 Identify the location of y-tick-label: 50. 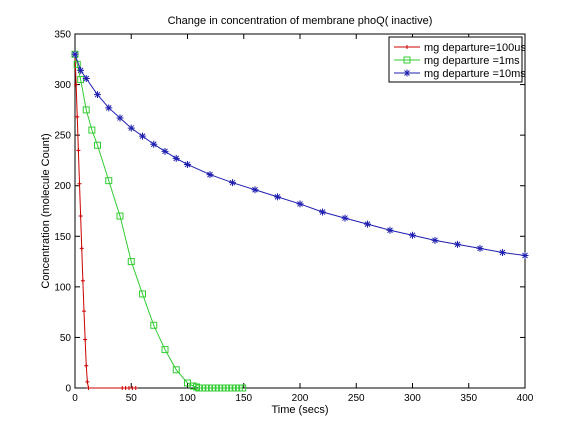
(66, 338).